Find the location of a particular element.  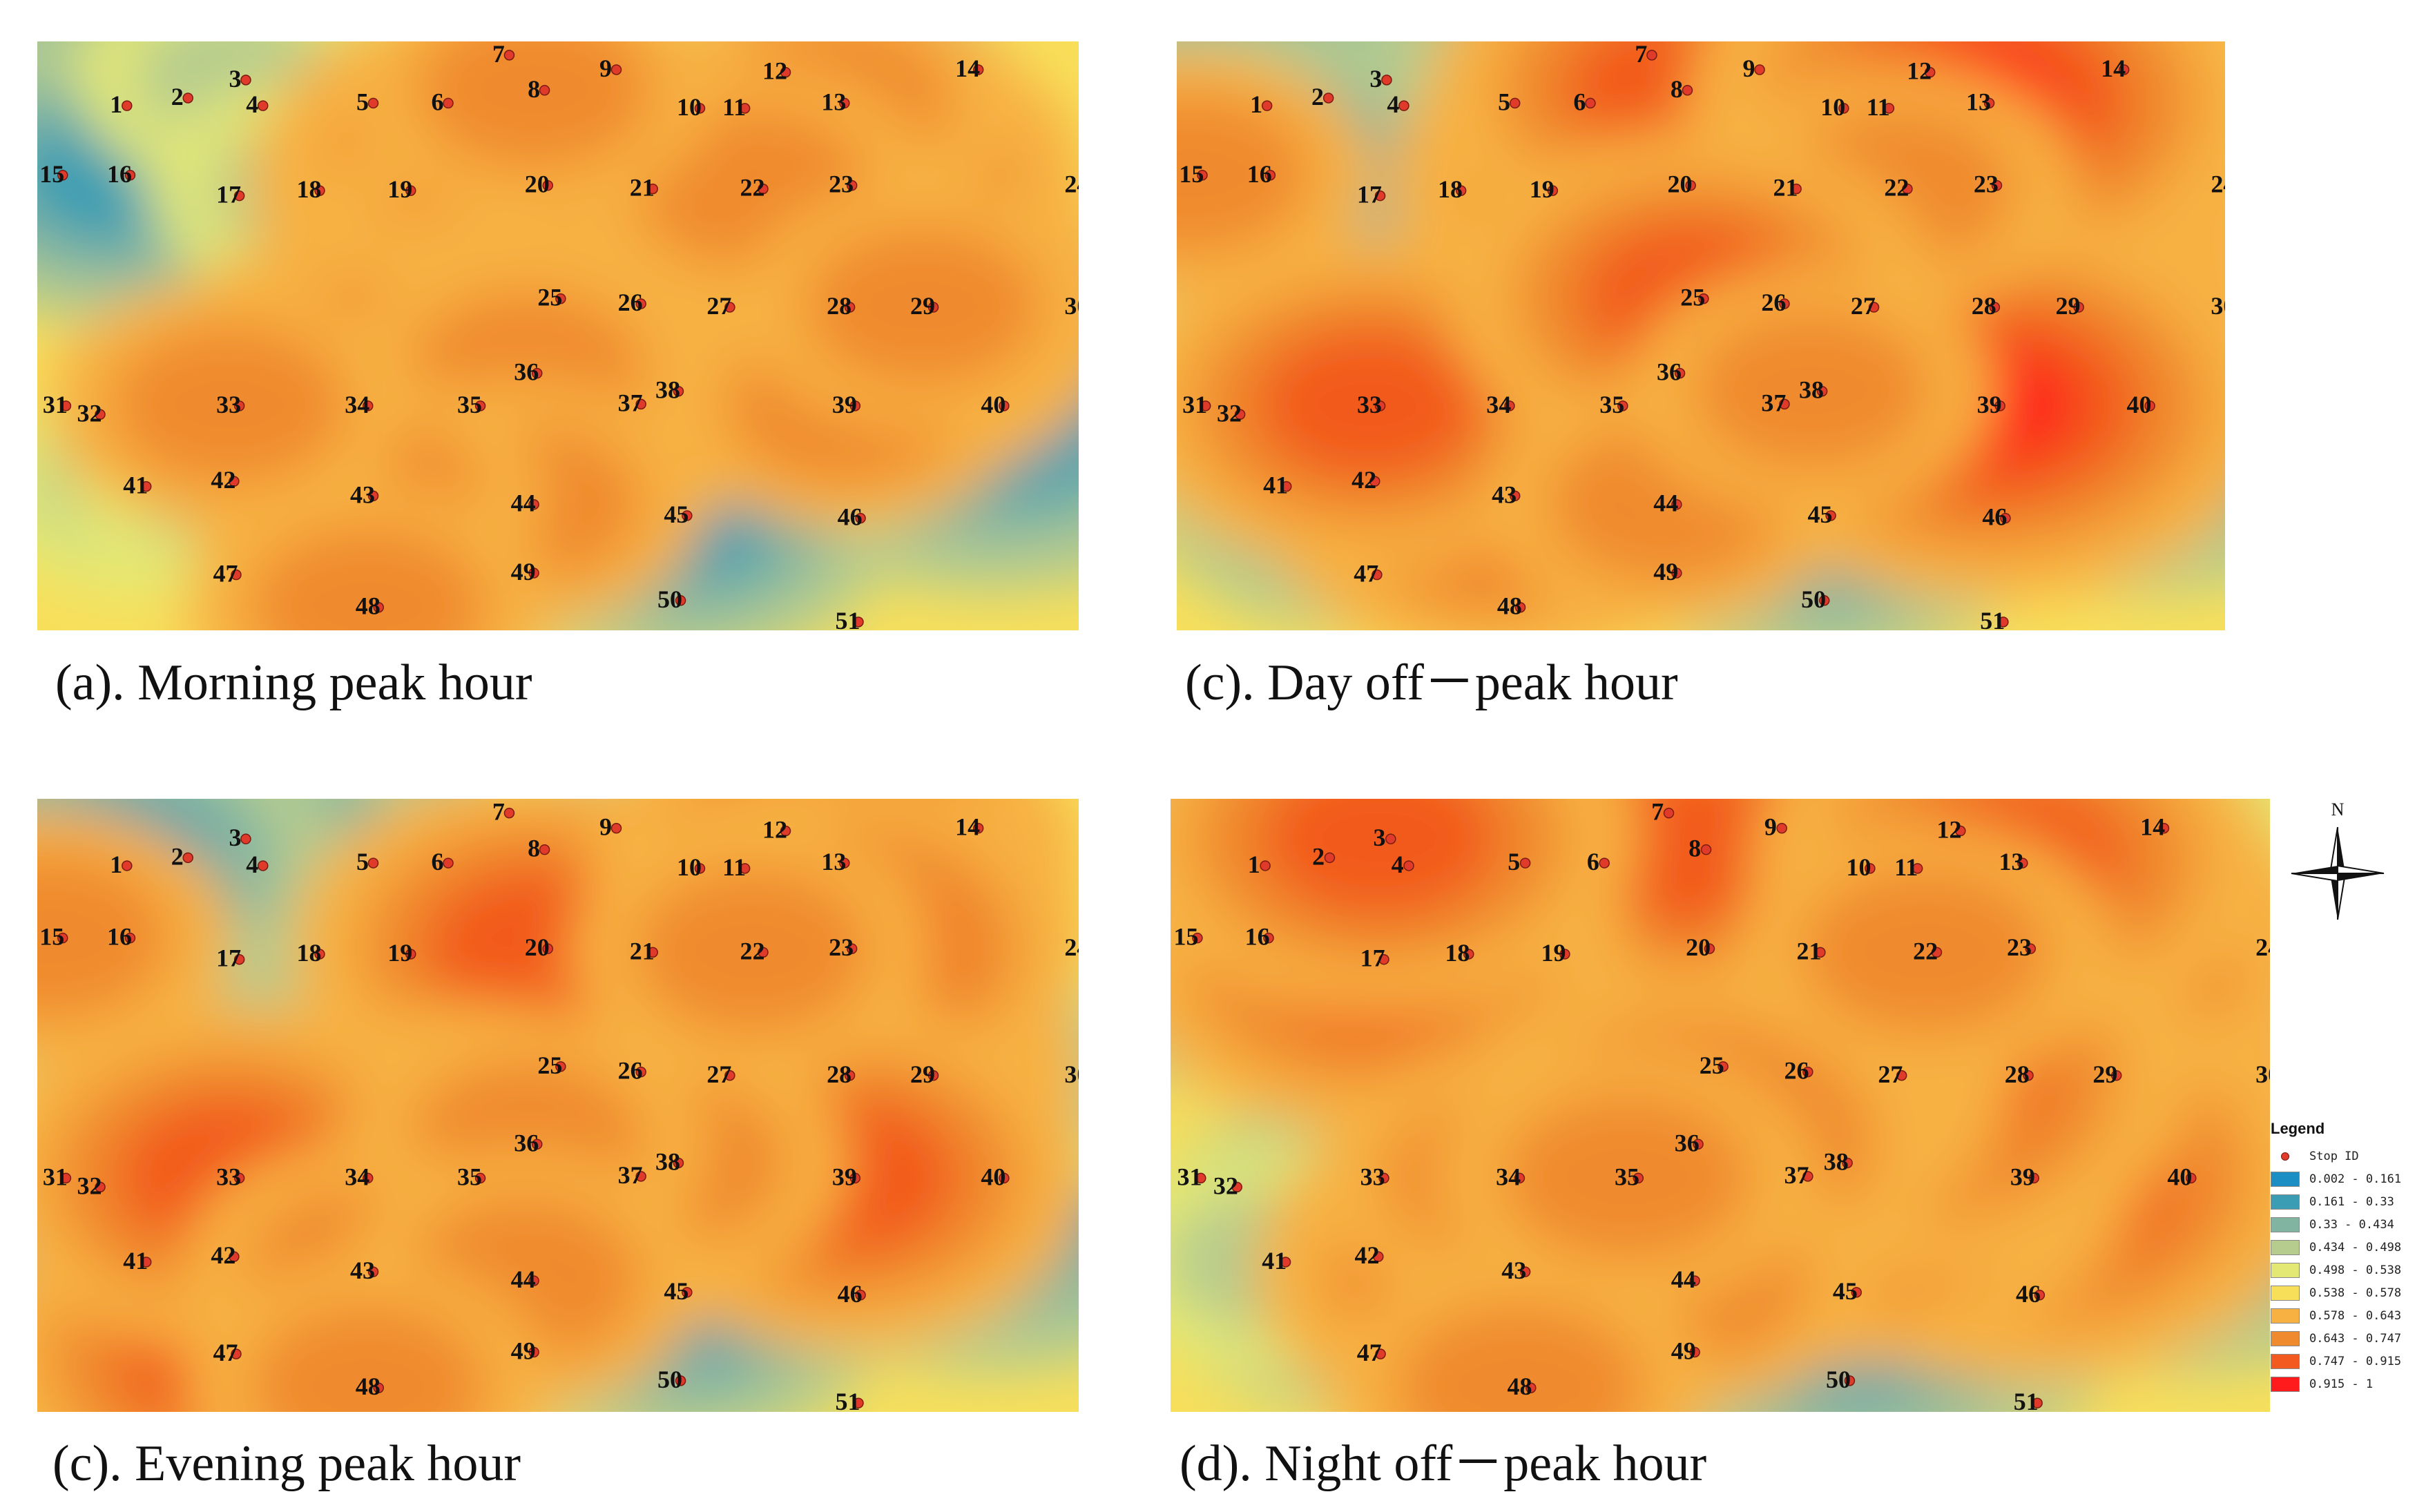

stop-label: 4 is located at coordinates (252, 865).